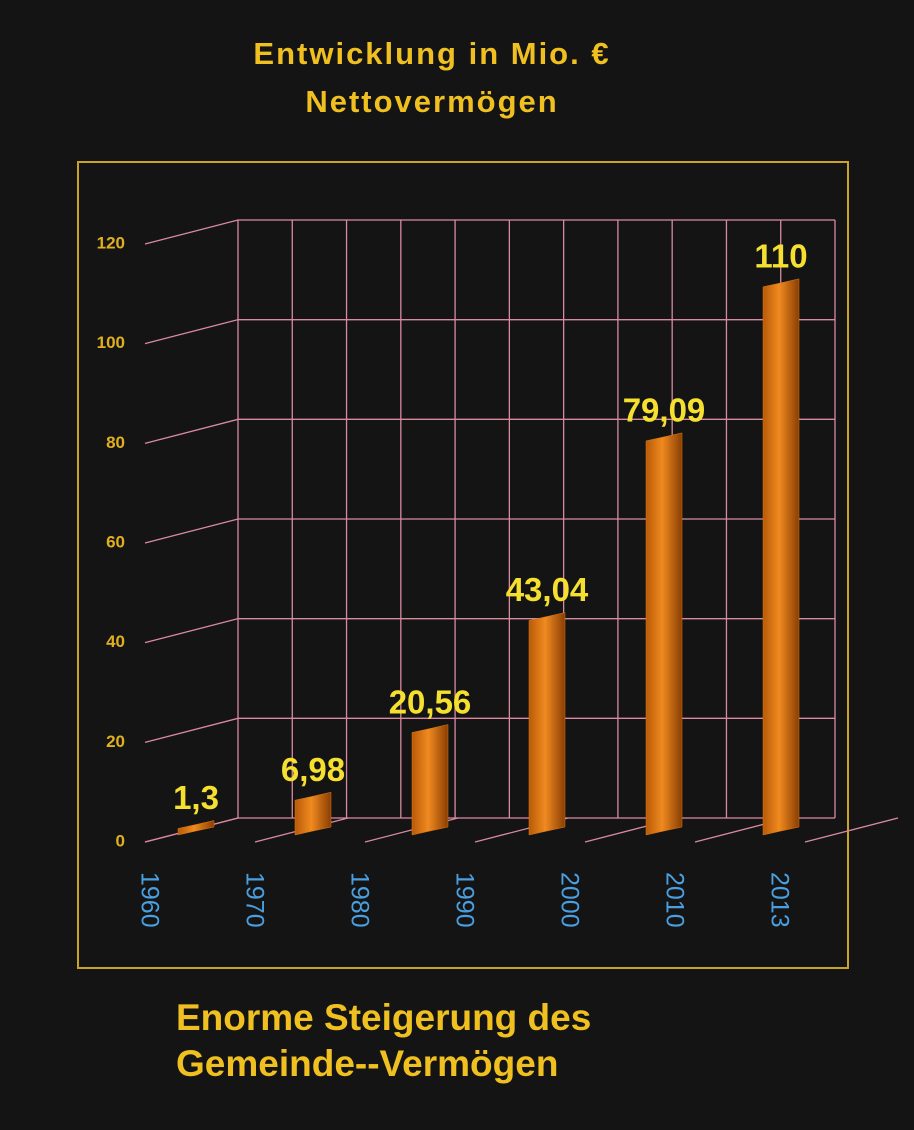 The width and height of the screenshot is (914, 1130). Describe the element at coordinates (464, 900) in the screenshot. I see `x-tick-label: 1990` at that location.